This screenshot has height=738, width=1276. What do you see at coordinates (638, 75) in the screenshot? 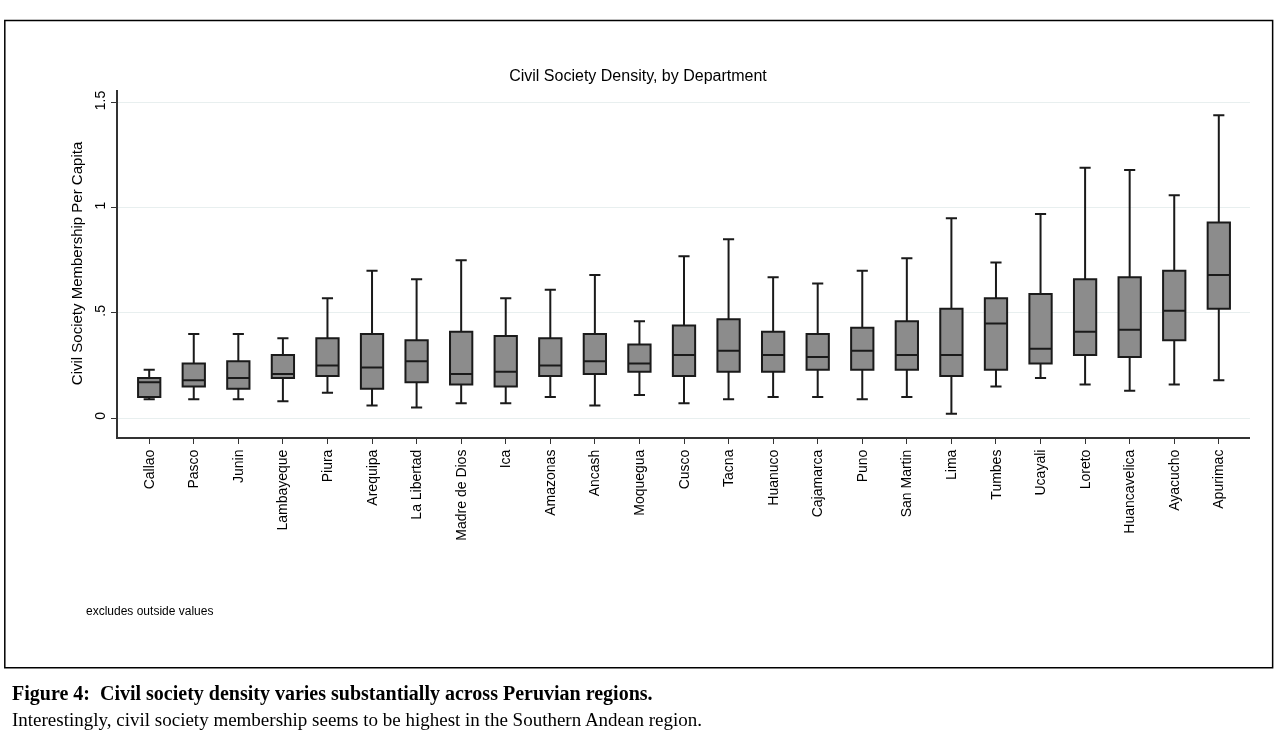
I see `chart-title: Civil Society Density, by Department` at bounding box center [638, 75].